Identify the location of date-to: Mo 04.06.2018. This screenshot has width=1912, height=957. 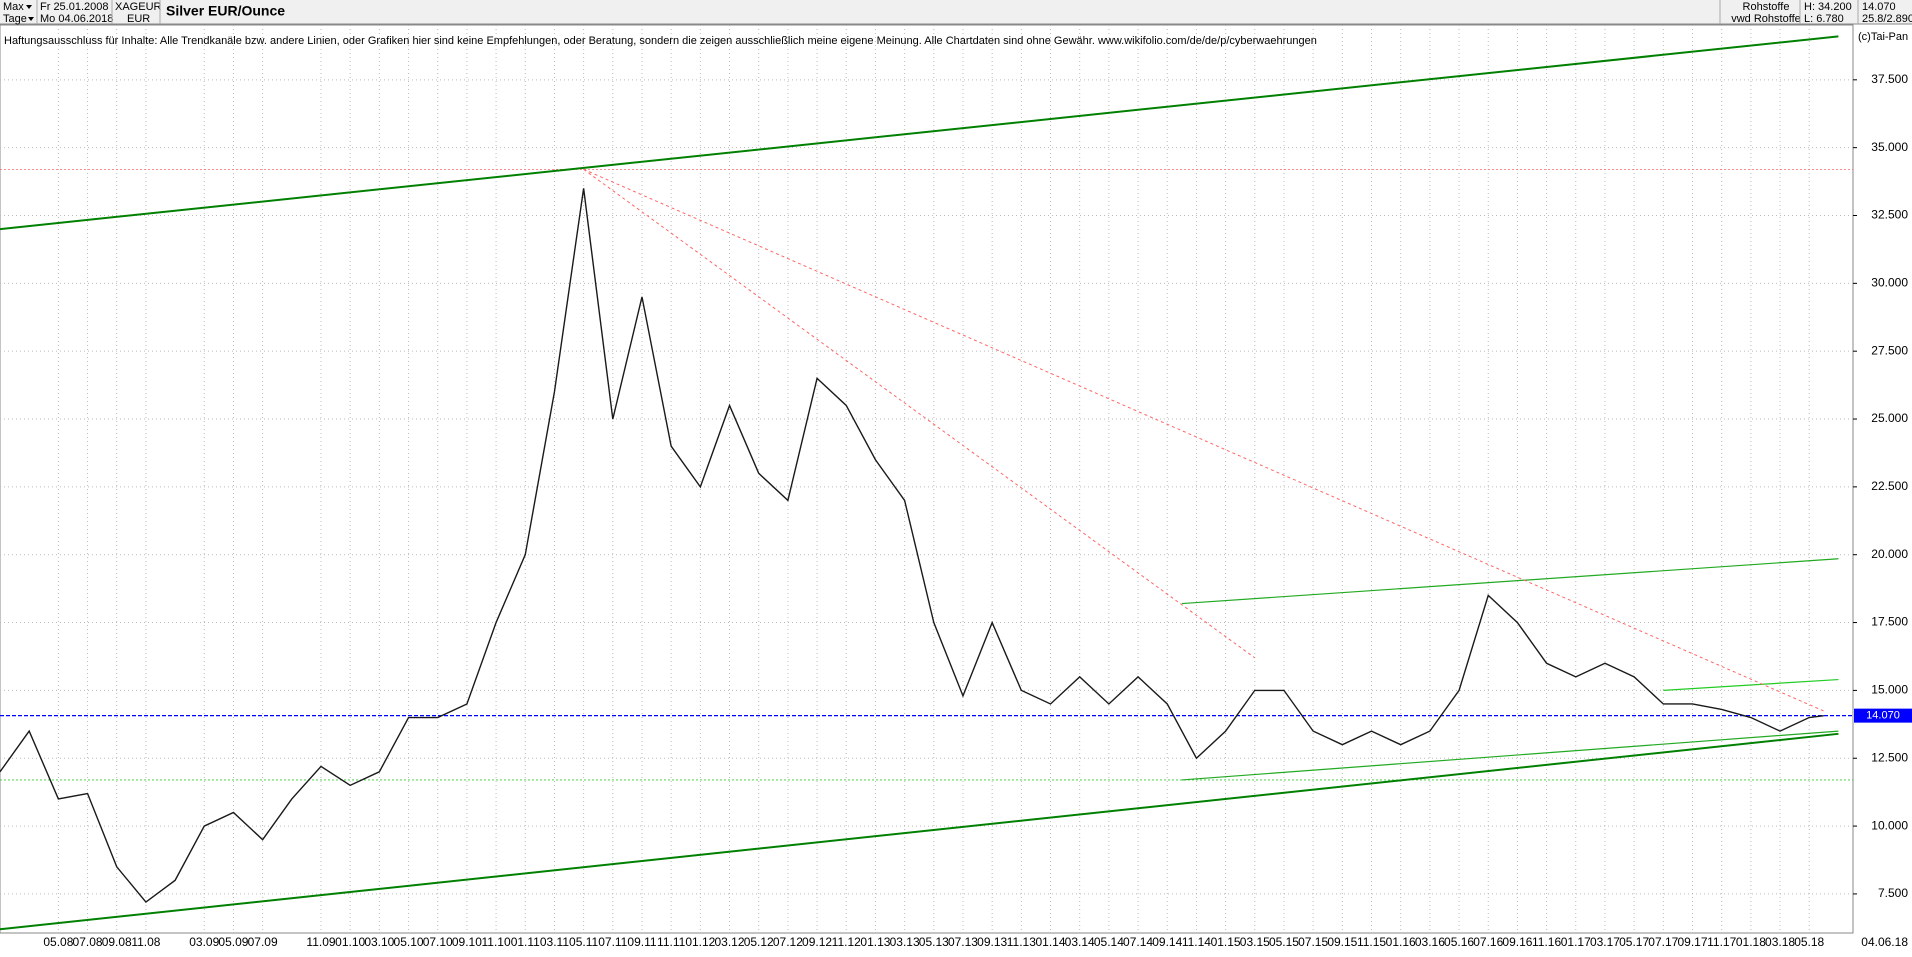
(76, 19).